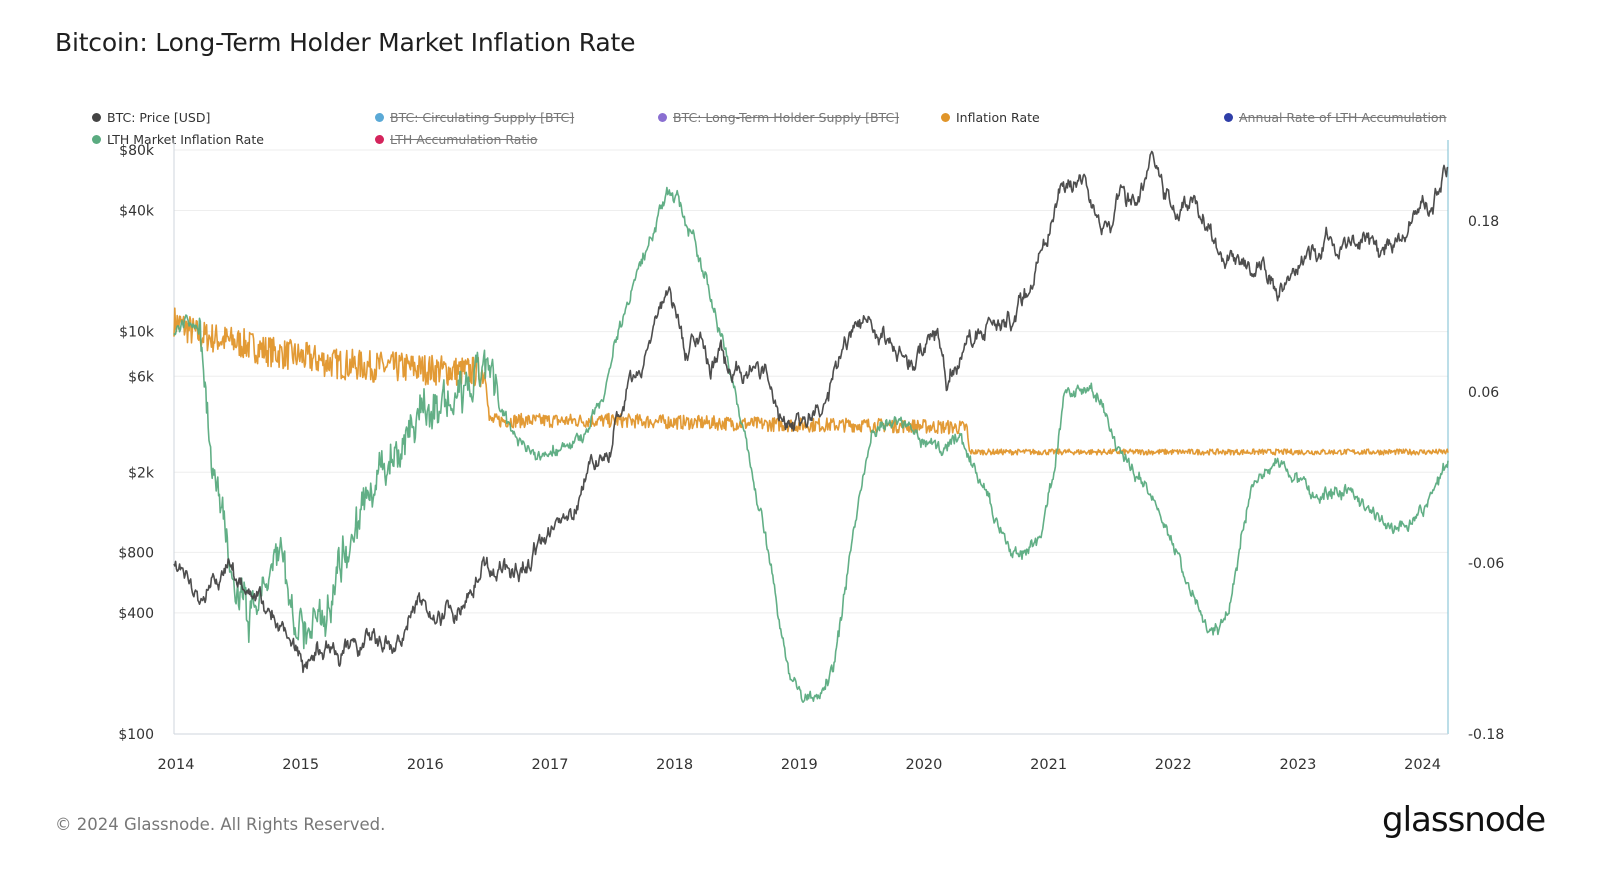 The image size is (1600, 896). I want to click on legend-label: LTH Accumulation Ratio, so click(464, 139).